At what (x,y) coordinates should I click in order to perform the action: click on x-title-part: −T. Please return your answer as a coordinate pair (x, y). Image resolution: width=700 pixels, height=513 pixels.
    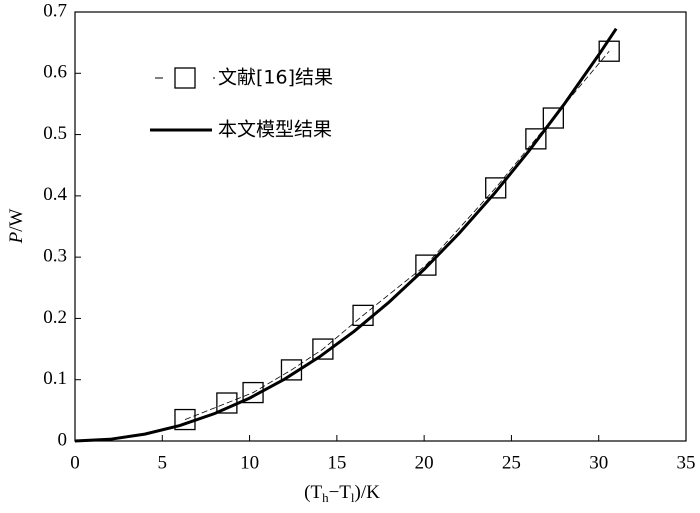
    Looking at the image, I should click on (340, 492).